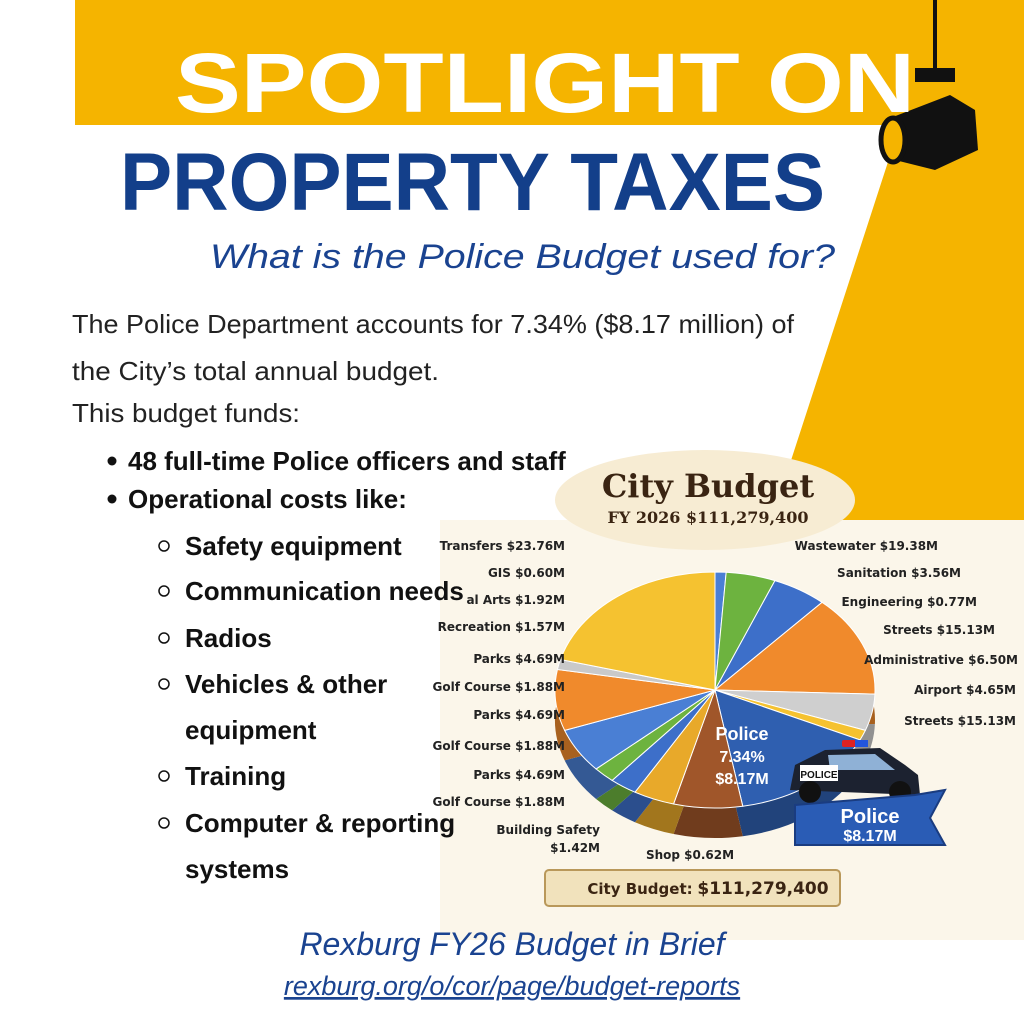 The width and height of the screenshot is (1024, 1024). Describe the element at coordinates (501, 627) in the screenshot. I see `budget-label: Recreation $1.57M` at that location.